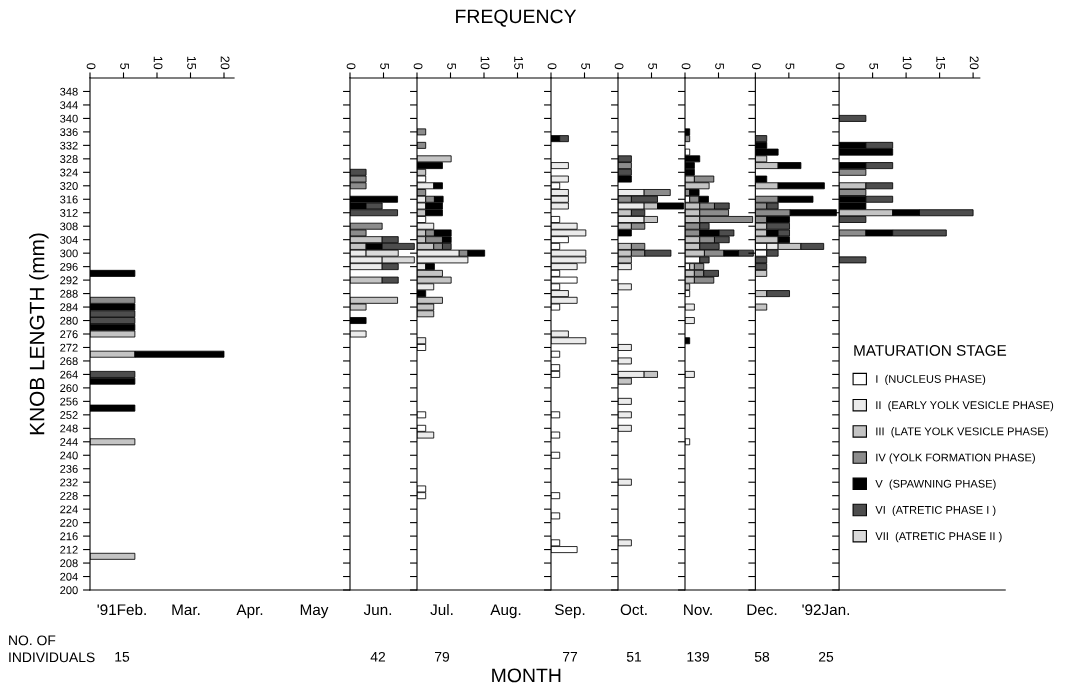  What do you see at coordinates (634, 657) in the screenshot?
I see `data-label: 51` at bounding box center [634, 657].